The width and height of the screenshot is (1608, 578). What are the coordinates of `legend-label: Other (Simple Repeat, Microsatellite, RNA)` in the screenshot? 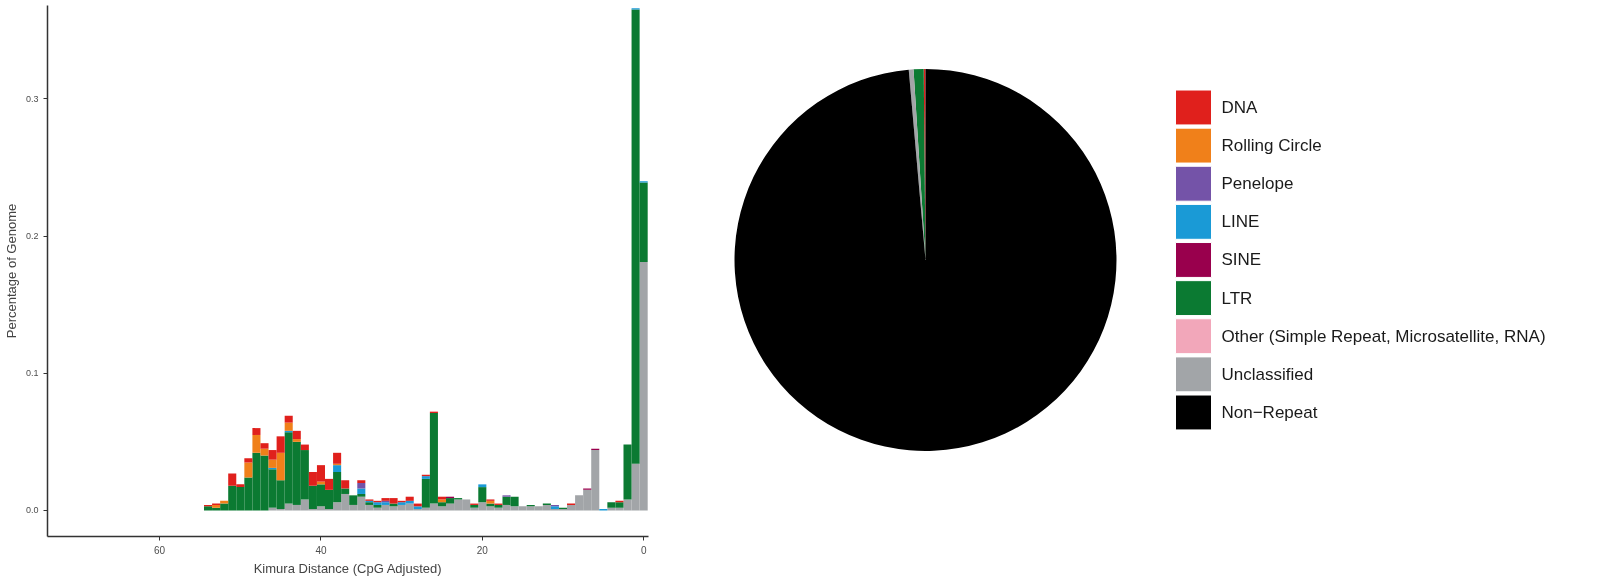 It's located at (1383, 336).